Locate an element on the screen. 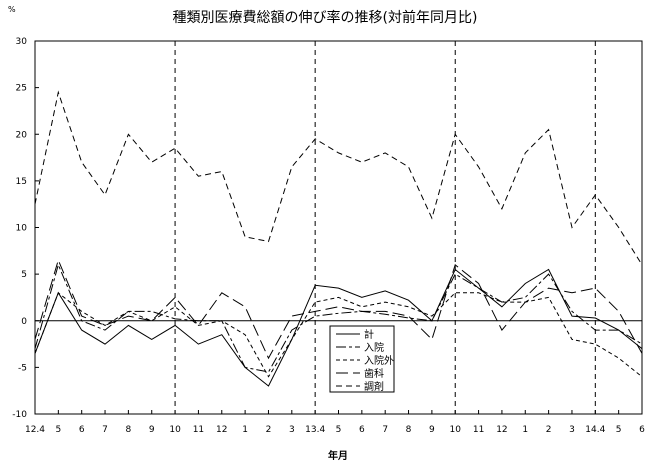  y-tick-label: 20 is located at coordinates (22, 135).